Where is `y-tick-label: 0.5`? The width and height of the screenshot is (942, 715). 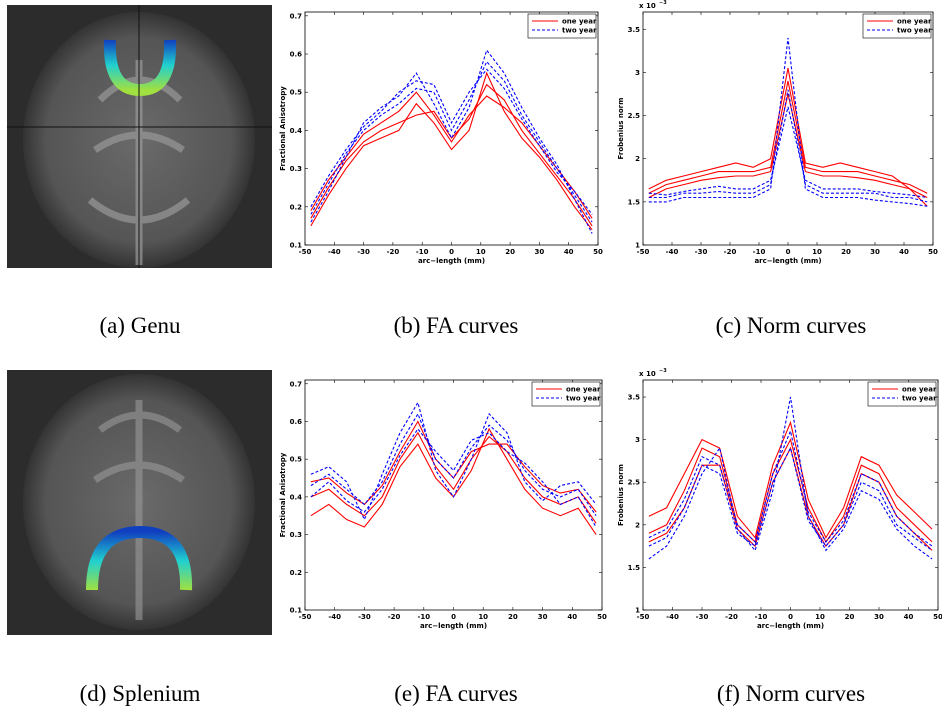 y-tick-label: 0.5 is located at coordinates (296, 93).